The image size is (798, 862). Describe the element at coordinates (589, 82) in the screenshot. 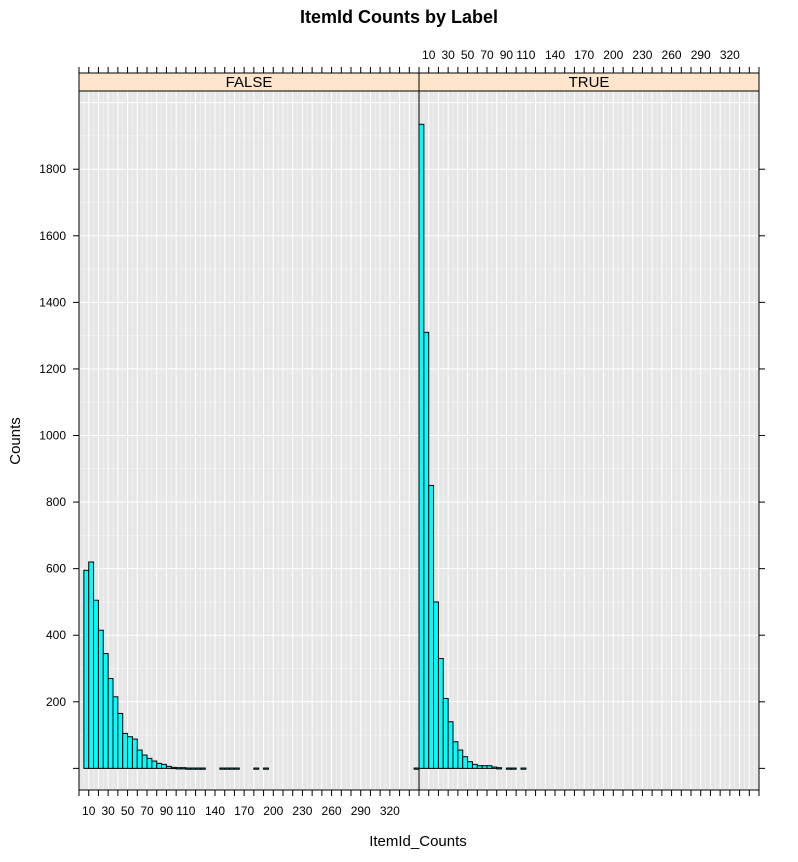

I see `strip-label: TRUE` at that location.